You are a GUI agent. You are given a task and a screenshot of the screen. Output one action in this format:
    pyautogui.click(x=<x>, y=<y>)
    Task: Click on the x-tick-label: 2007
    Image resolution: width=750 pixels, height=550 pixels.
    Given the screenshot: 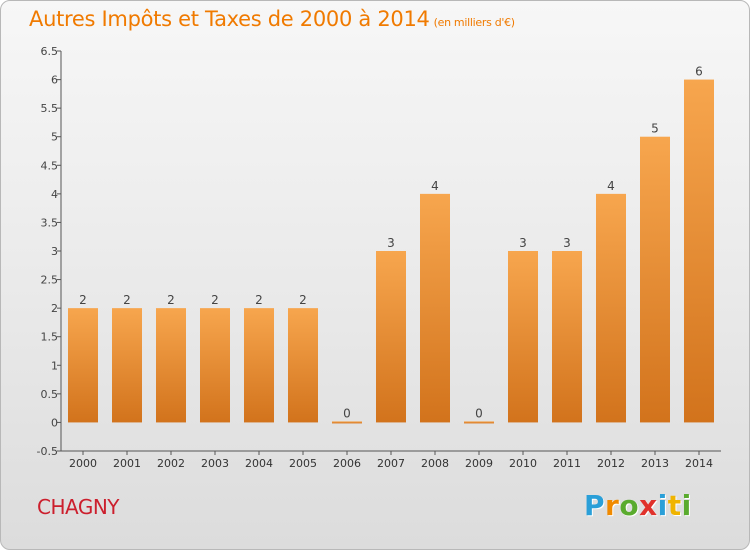 What is the action you would take?
    pyautogui.click(x=391, y=463)
    